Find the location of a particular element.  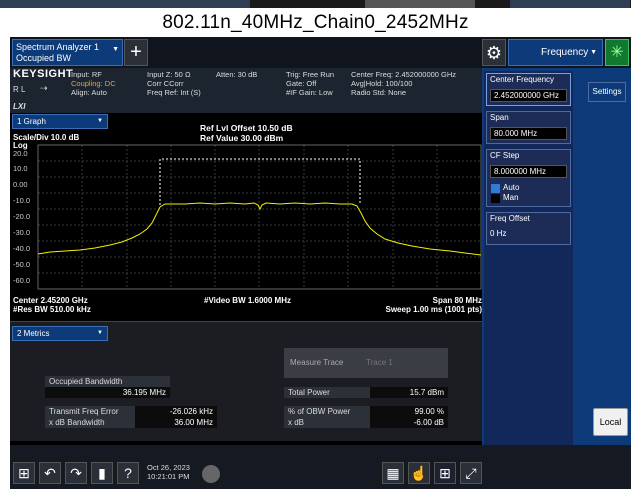

tx-freq-error-value: -26.026 kHz is located at coordinates (176, 411).